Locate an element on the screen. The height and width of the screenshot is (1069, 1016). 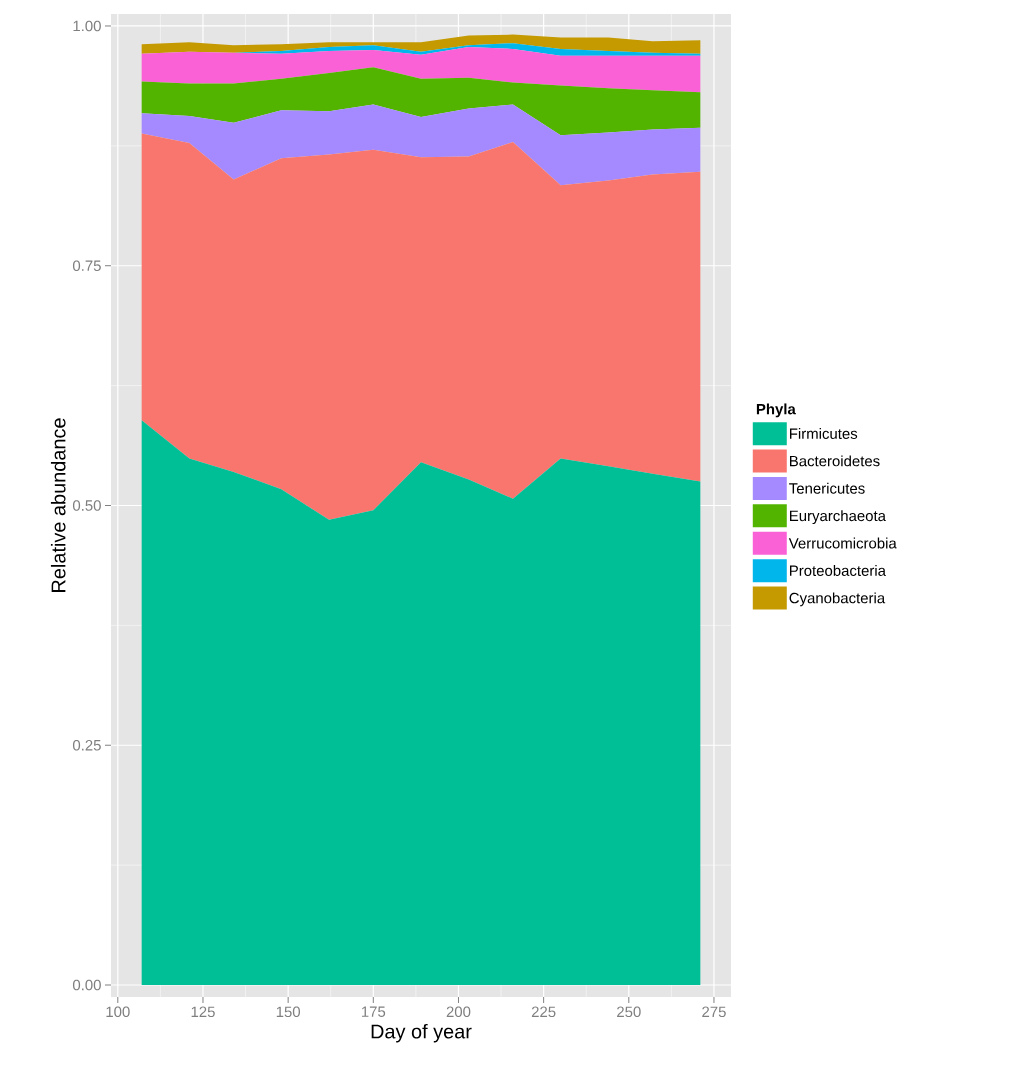
y-tick-label: 0.25 is located at coordinates (86, 745).